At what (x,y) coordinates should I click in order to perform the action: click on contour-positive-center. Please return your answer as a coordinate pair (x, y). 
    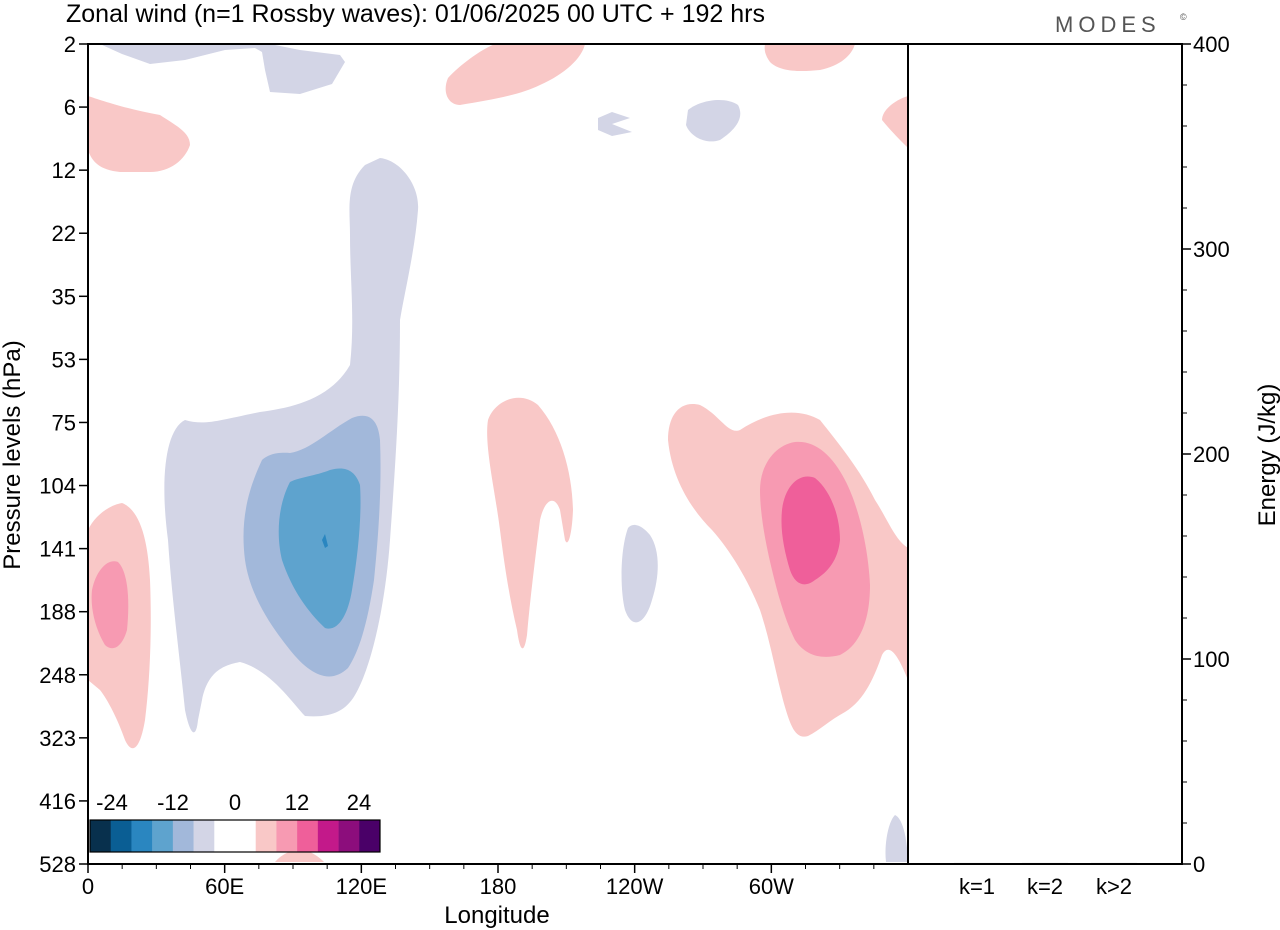
    Looking at the image, I should click on (530, 523).